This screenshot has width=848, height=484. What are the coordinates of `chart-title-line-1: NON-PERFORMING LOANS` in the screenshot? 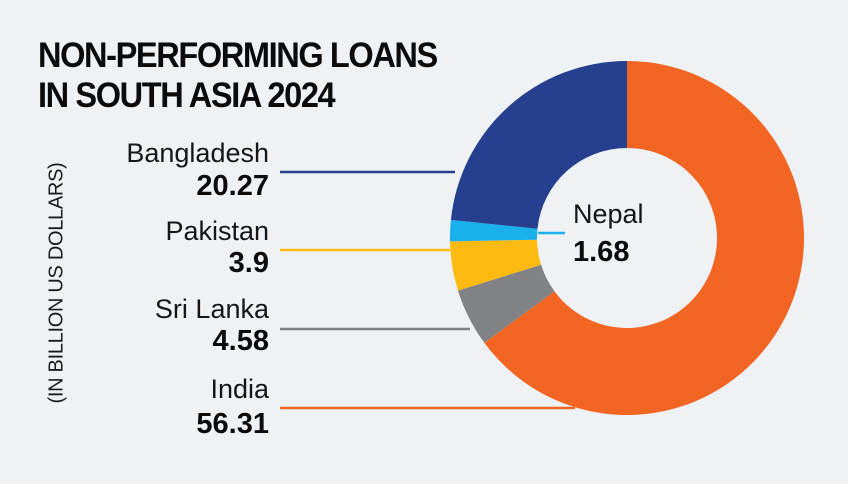 It's located at (238, 55).